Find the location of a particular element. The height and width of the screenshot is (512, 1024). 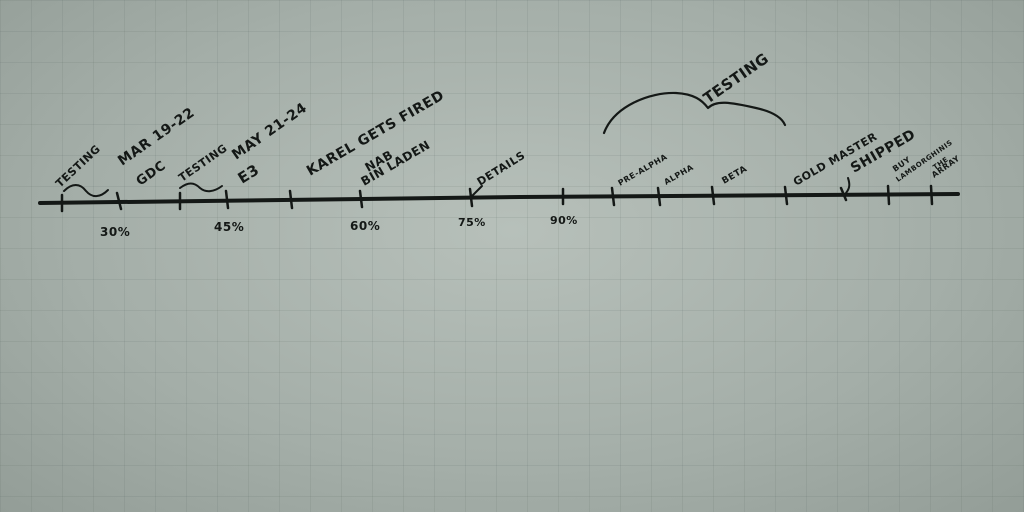

event-label-pre-alpha: PRE-ALPHA is located at coordinates (643, 170).